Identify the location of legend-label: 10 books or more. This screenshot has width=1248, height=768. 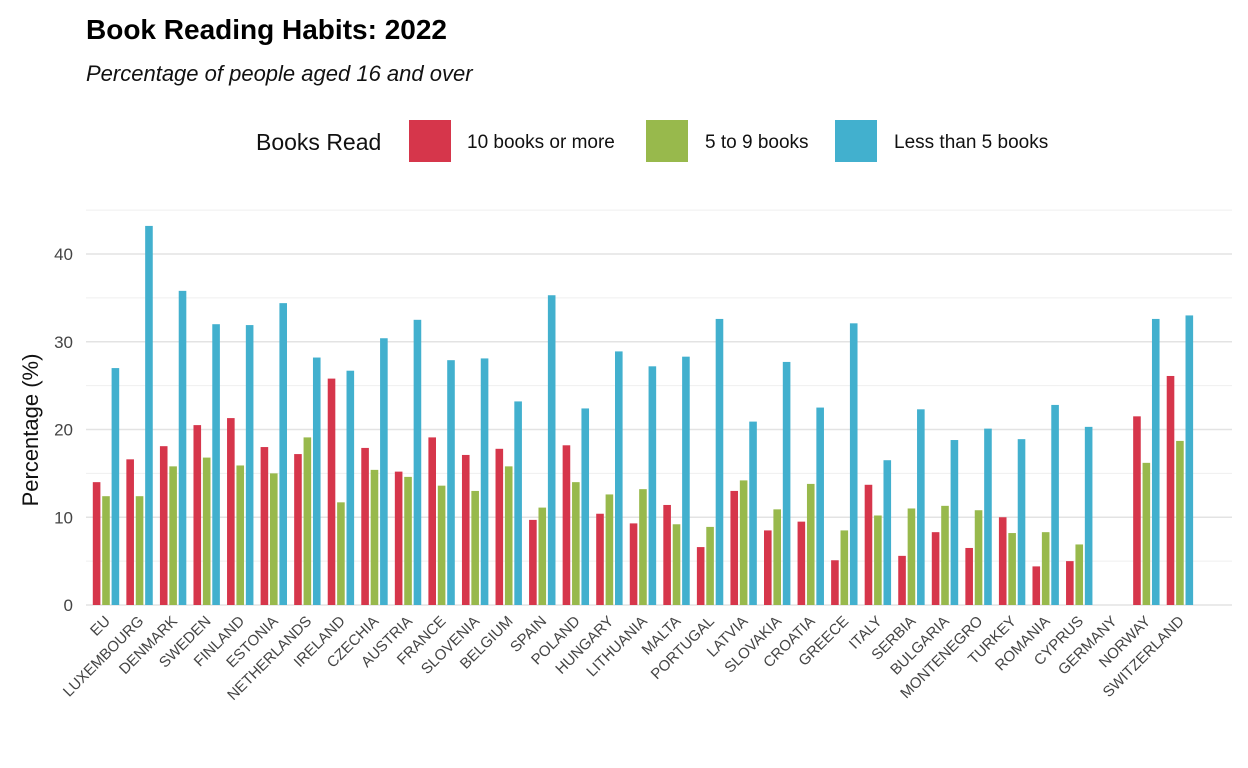
(541, 142).